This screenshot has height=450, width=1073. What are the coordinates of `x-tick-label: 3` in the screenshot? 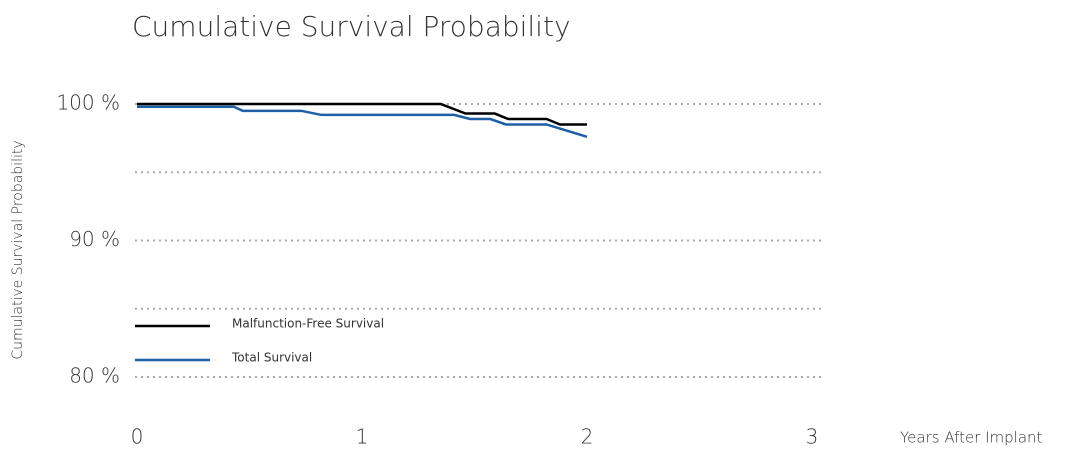 It's located at (812, 437).